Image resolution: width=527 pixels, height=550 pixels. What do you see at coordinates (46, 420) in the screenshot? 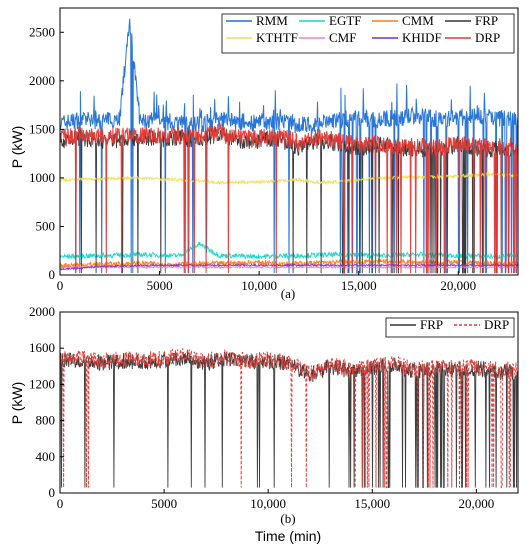
I see `y-tick-label: 800` at bounding box center [46, 420].